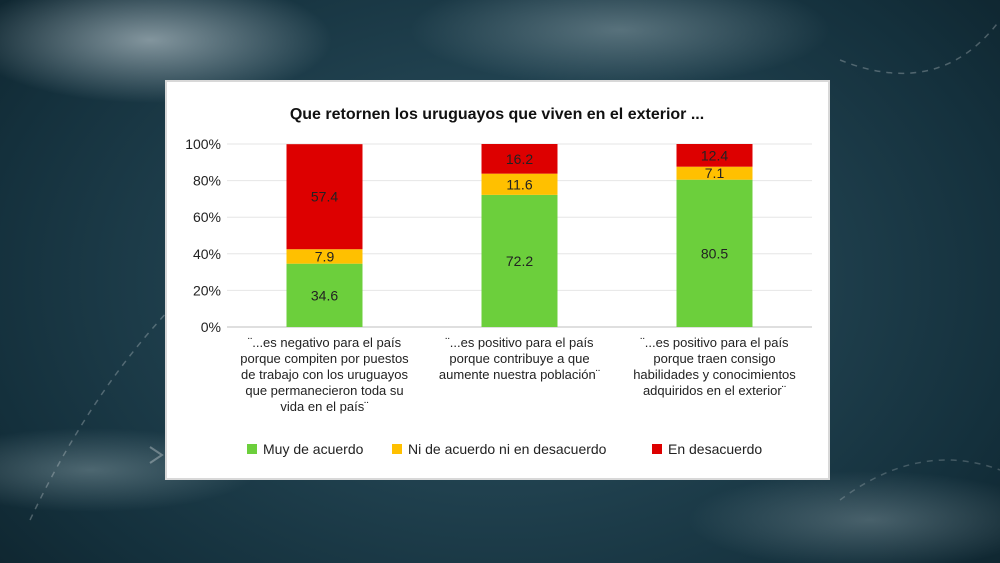 The height and width of the screenshot is (563, 1000). I want to click on y-tick-label: 60%, so click(207, 217).